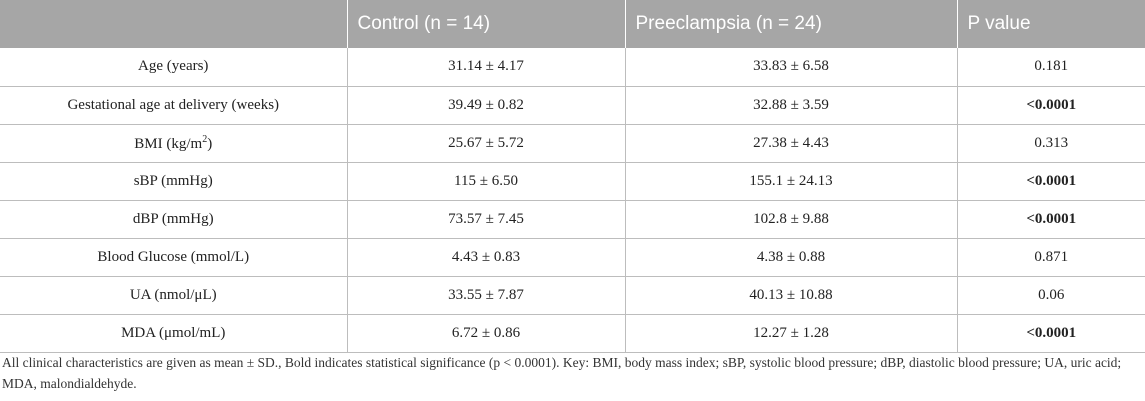 The width and height of the screenshot is (1145, 401). I want to click on preeclampsia-value: 32.88 ± 3.59, so click(791, 105).